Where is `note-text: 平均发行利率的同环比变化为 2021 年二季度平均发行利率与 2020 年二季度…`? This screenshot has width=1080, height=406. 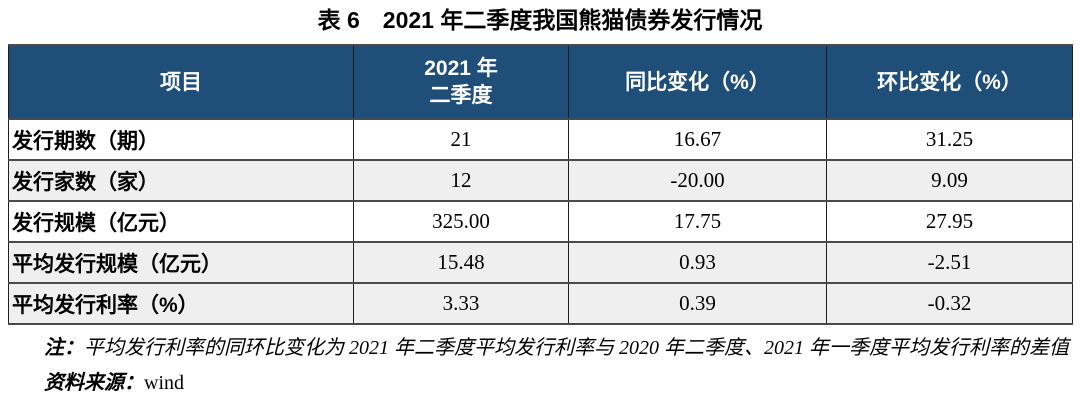
note-text: 平均发行利率的同环比变化为 2021 年二季度平均发行利率与 2020 年二季度… is located at coordinates (576, 348).